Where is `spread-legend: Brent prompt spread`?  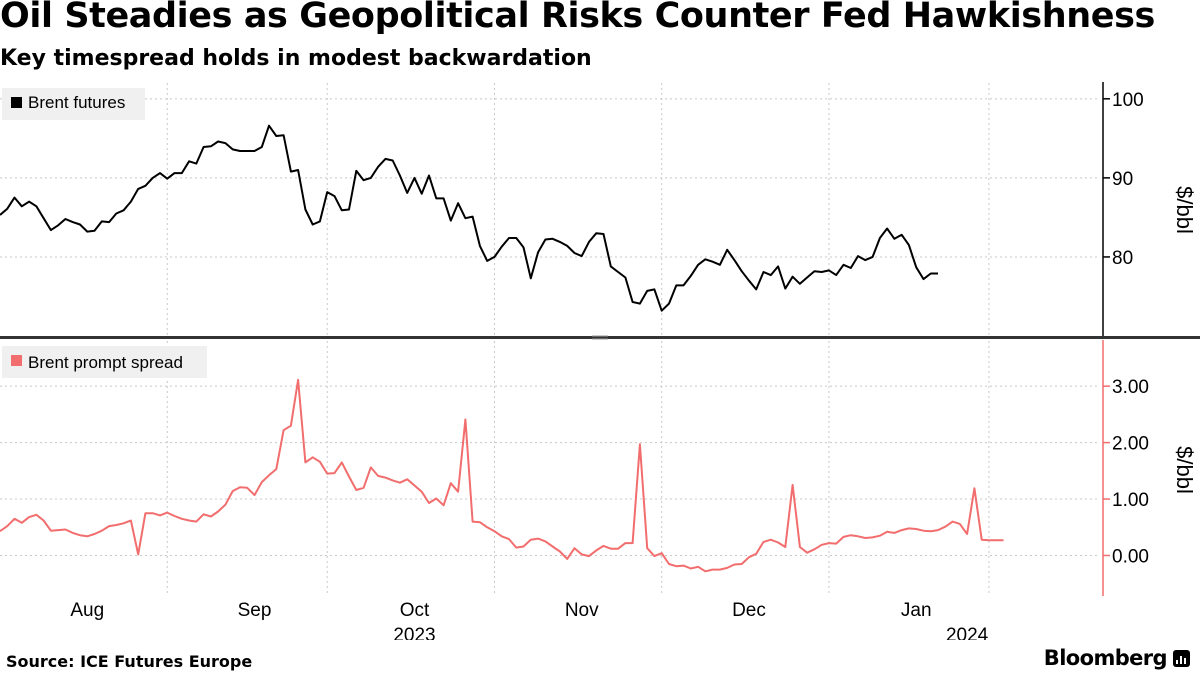 spread-legend: Brent prompt spread is located at coordinates (104, 362).